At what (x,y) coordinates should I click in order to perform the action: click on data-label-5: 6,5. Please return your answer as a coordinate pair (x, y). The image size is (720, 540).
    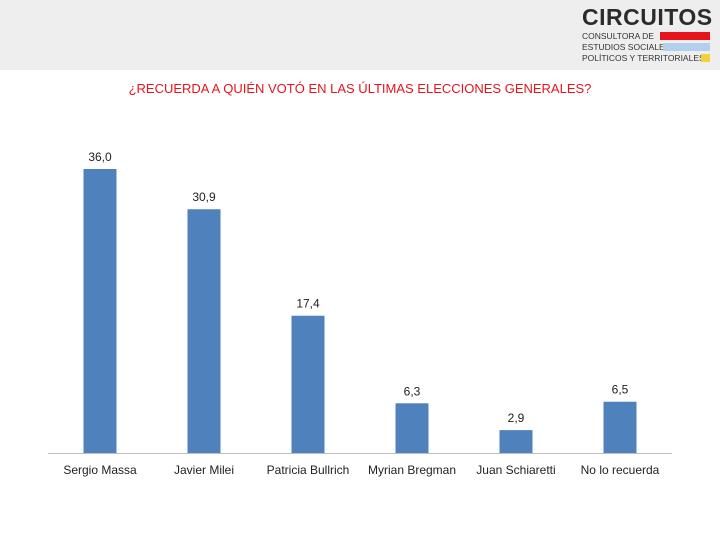
    Looking at the image, I should click on (620, 390).